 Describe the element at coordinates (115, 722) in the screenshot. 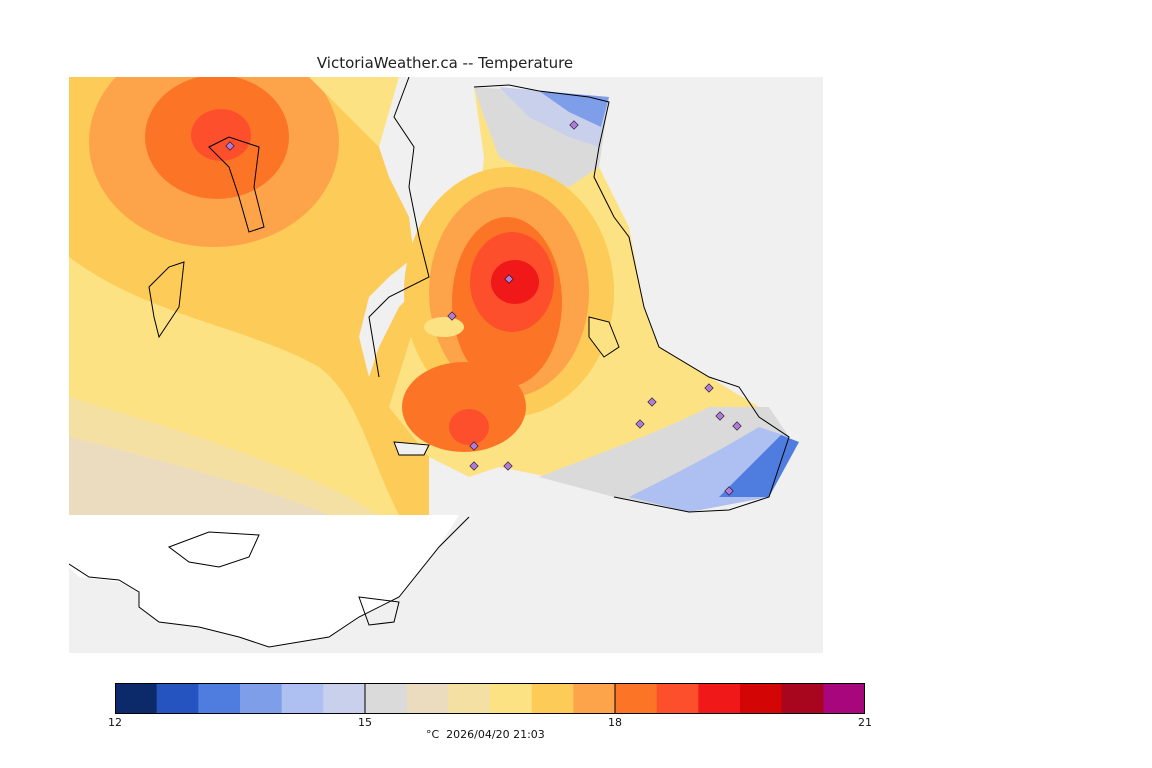

I see `legend-tick-label: 12` at that location.